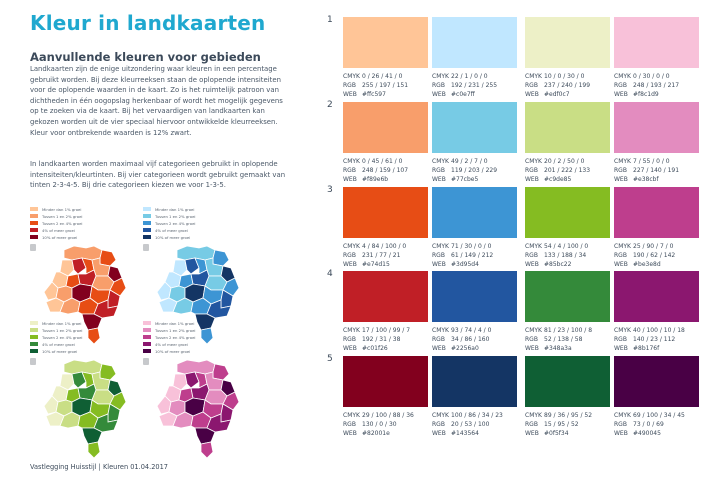  What do you see at coordinates (175, 323) in the screenshot?
I see `legend-label: Minder dan 1% groei` at bounding box center [175, 323].